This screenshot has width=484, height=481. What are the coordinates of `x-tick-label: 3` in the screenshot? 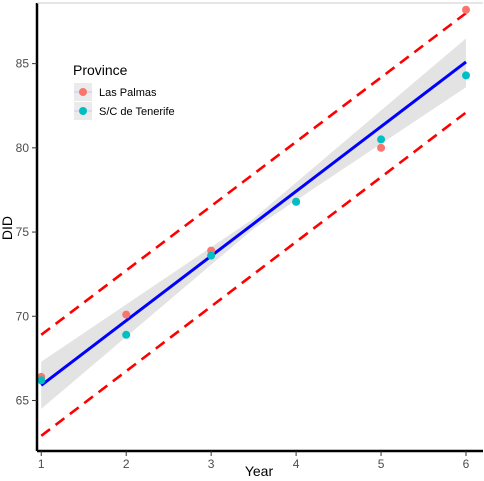 It's located at (211, 464).